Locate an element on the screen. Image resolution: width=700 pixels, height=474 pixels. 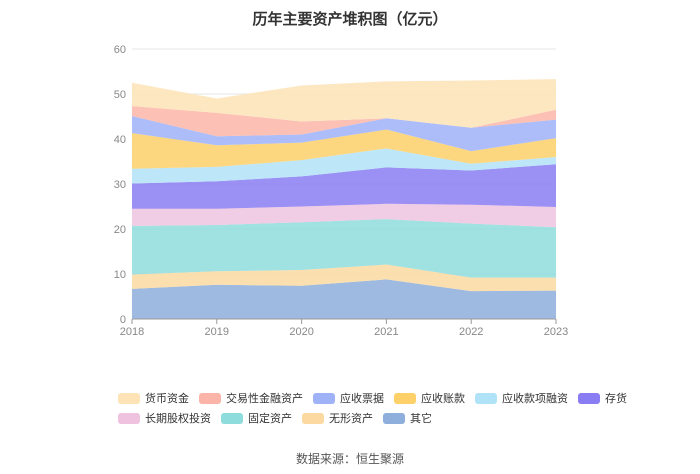
legend-item: 应收款项融资 is located at coordinates (521, 398).